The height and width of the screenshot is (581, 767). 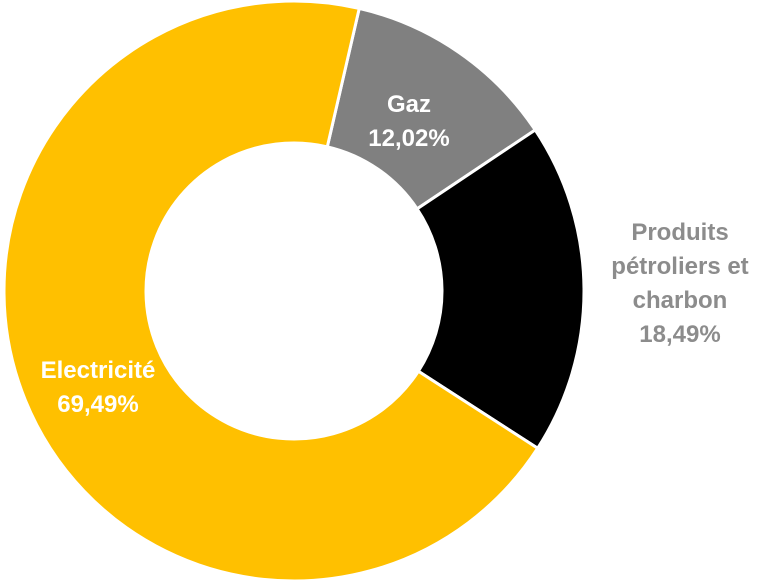 I want to click on slice-category-label: Gaz, so click(x=409, y=104).